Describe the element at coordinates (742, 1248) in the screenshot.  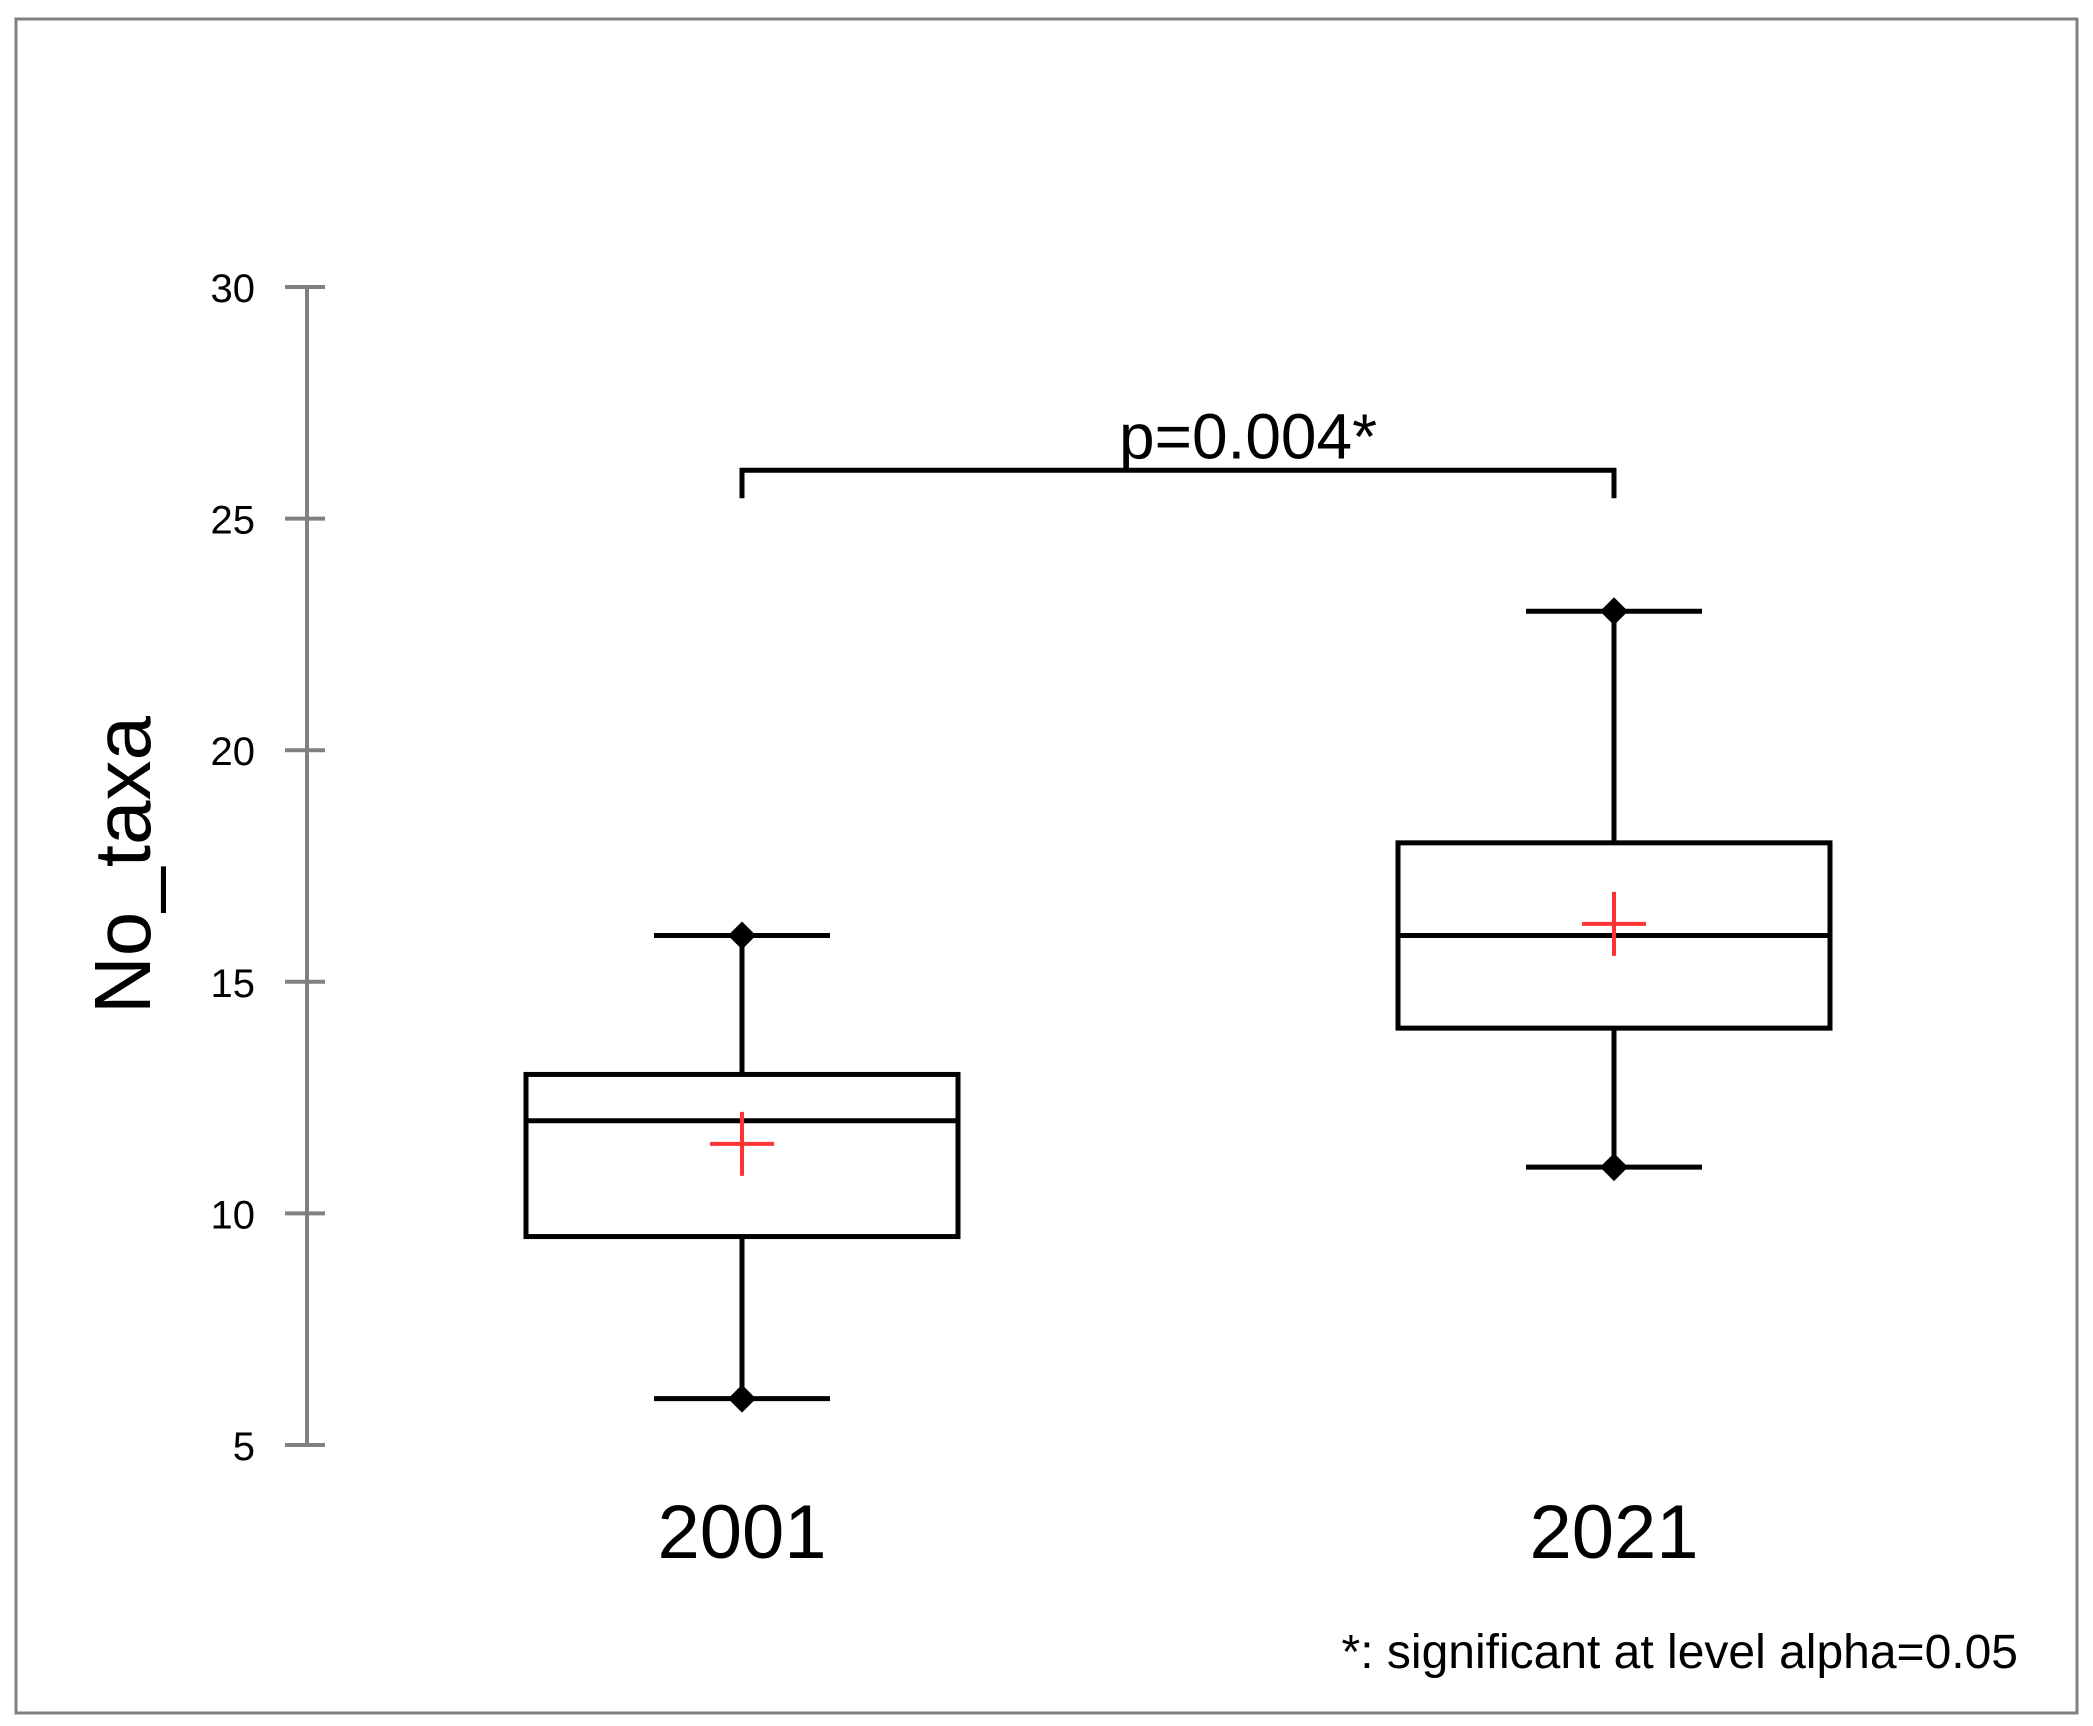
I see `box-group-2001: 2001` at that location.